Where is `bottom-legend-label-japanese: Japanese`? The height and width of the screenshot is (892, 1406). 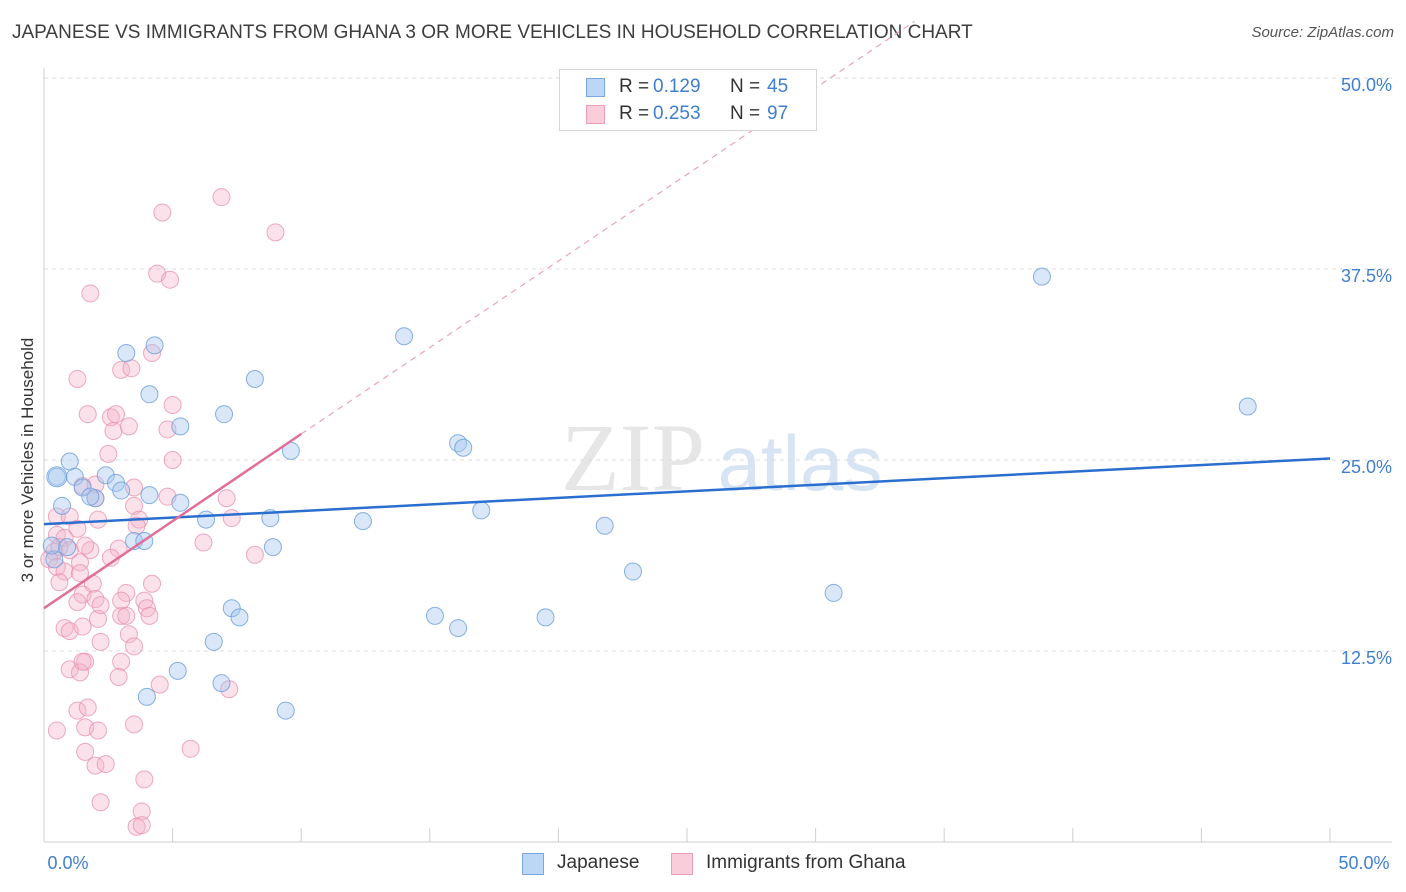 bottom-legend-label-japanese: Japanese is located at coordinates (598, 862).